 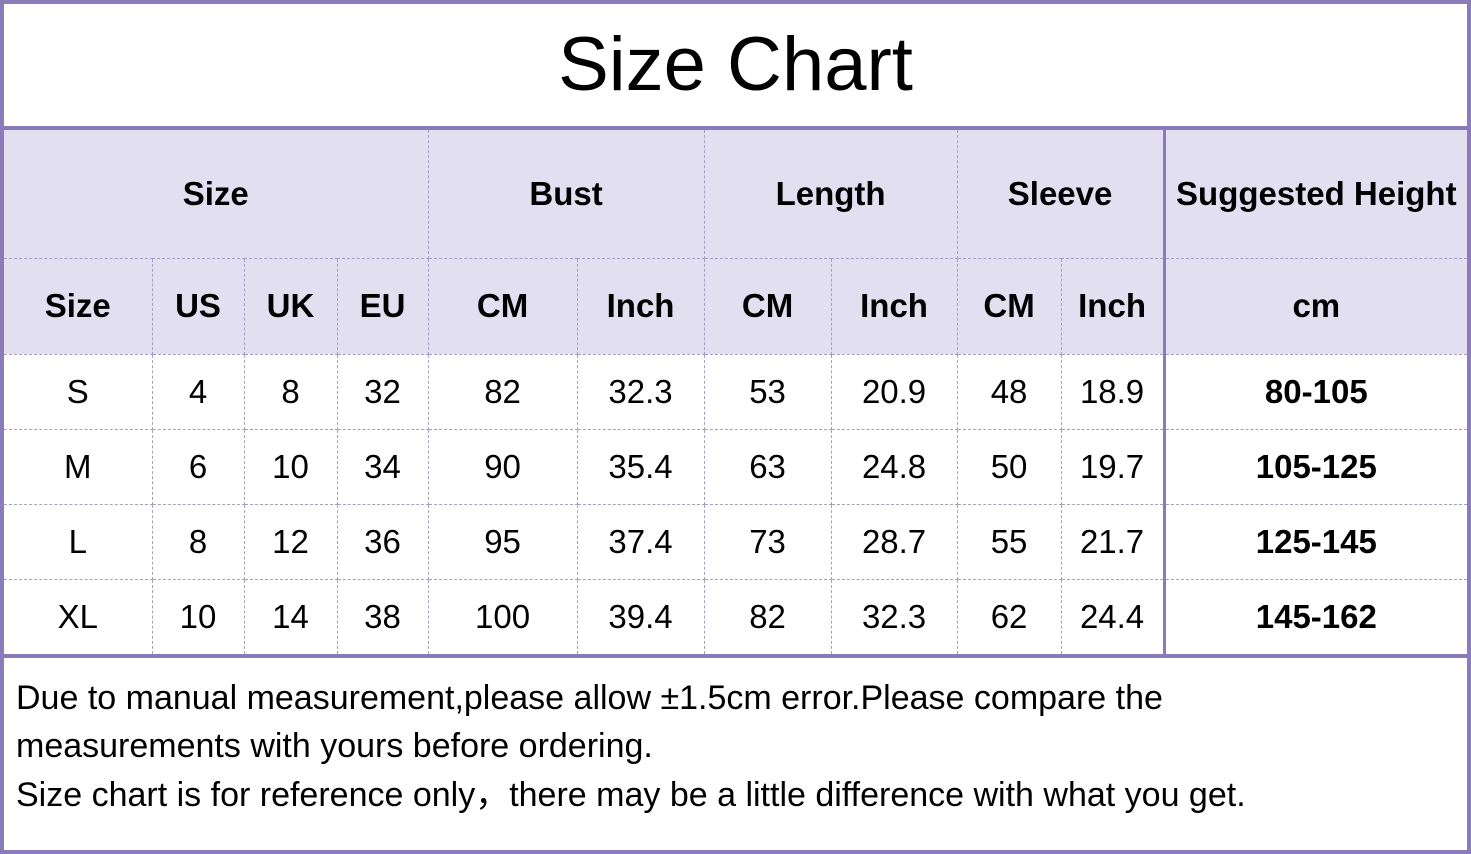 I want to click on sub-header-bust-cm: CM, so click(x=503, y=306).